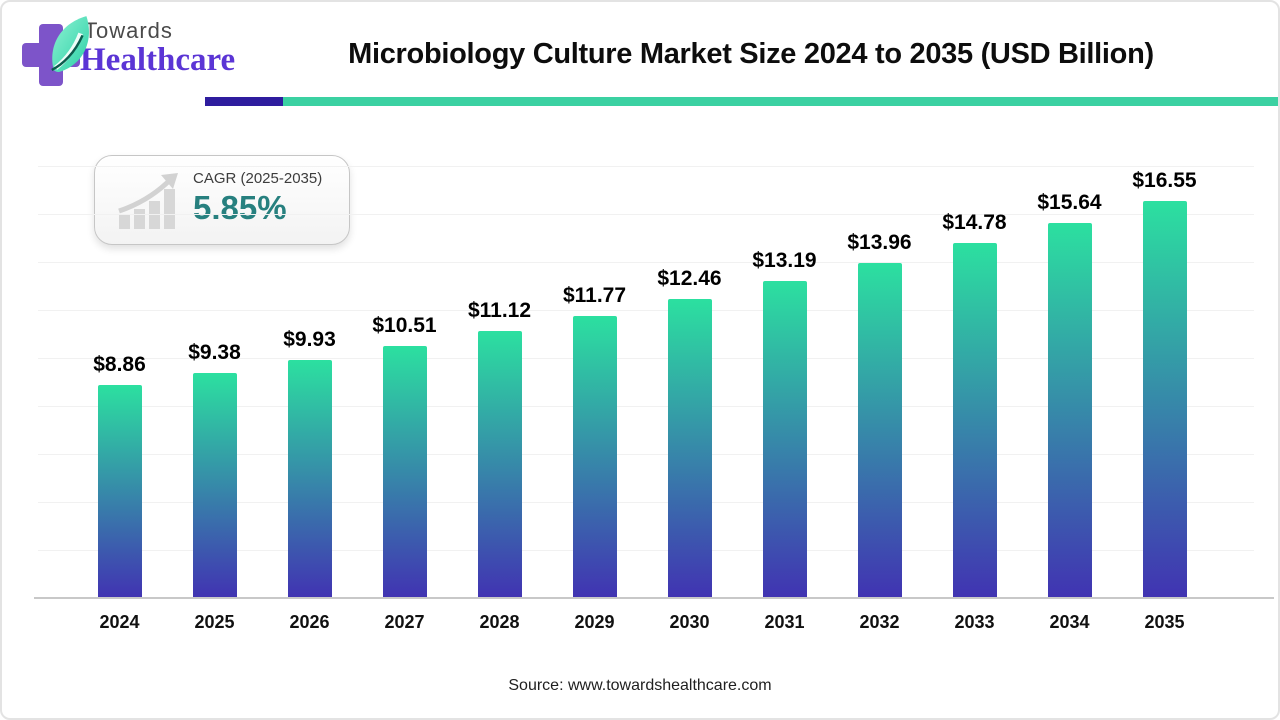  I want to click on bar-column-2030: $12.46, so click(689, 382).